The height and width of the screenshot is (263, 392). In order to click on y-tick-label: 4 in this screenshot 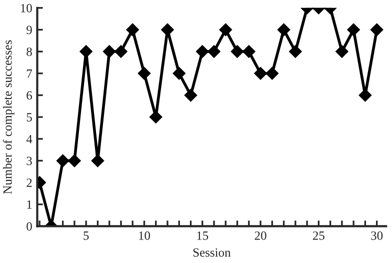, I will do `click(29, 139)`.